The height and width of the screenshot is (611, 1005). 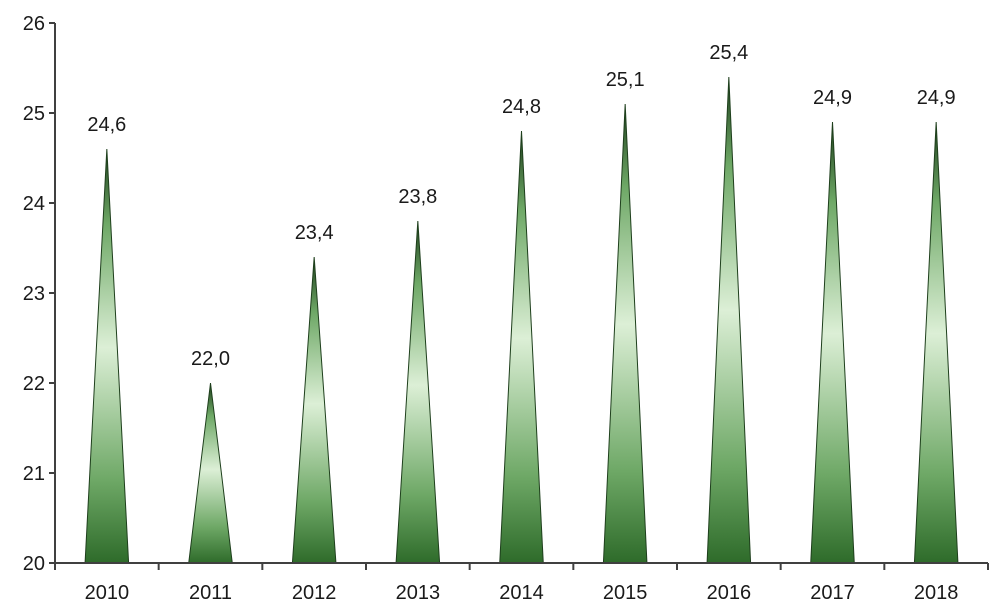 What do you see at coordinates (625, 593) in the screenshot?
I see `x-tick-label: 2015` at bounding box center [625, 593].